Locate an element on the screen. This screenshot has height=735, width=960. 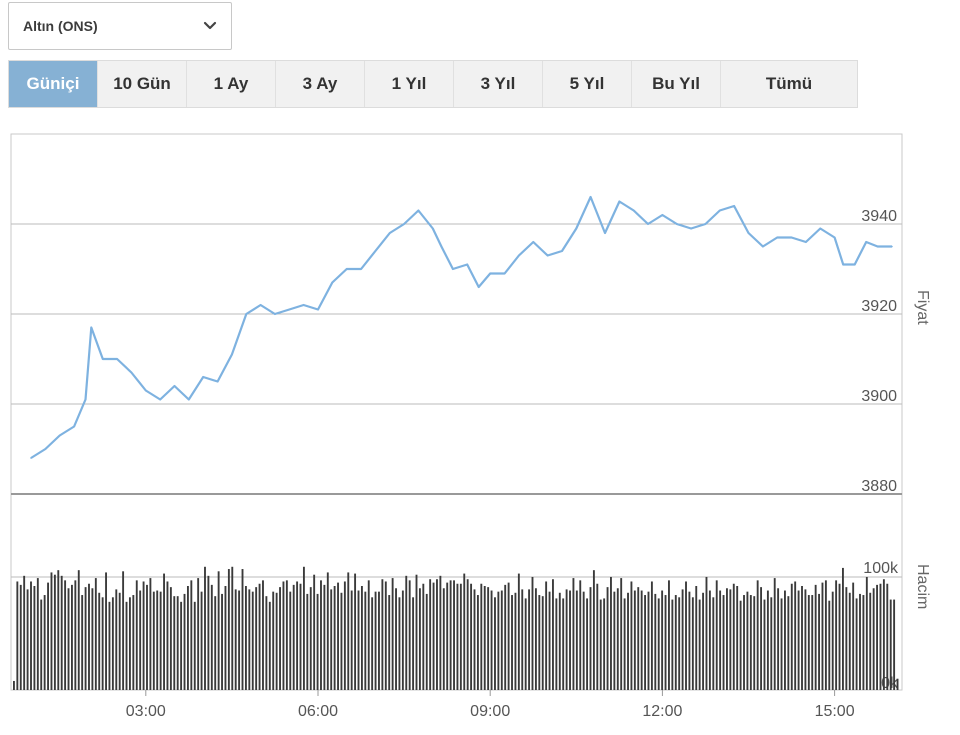
tab-all: Tümü is located at coordinates (789, 84).